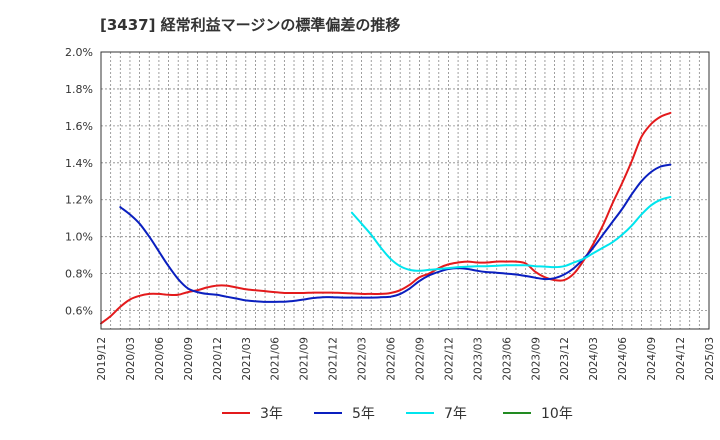 The image size is (720, 440). Describe the element at coordinates (420, 359) in the screenshot. I see `x-tick-label: 2022/09` at that location.